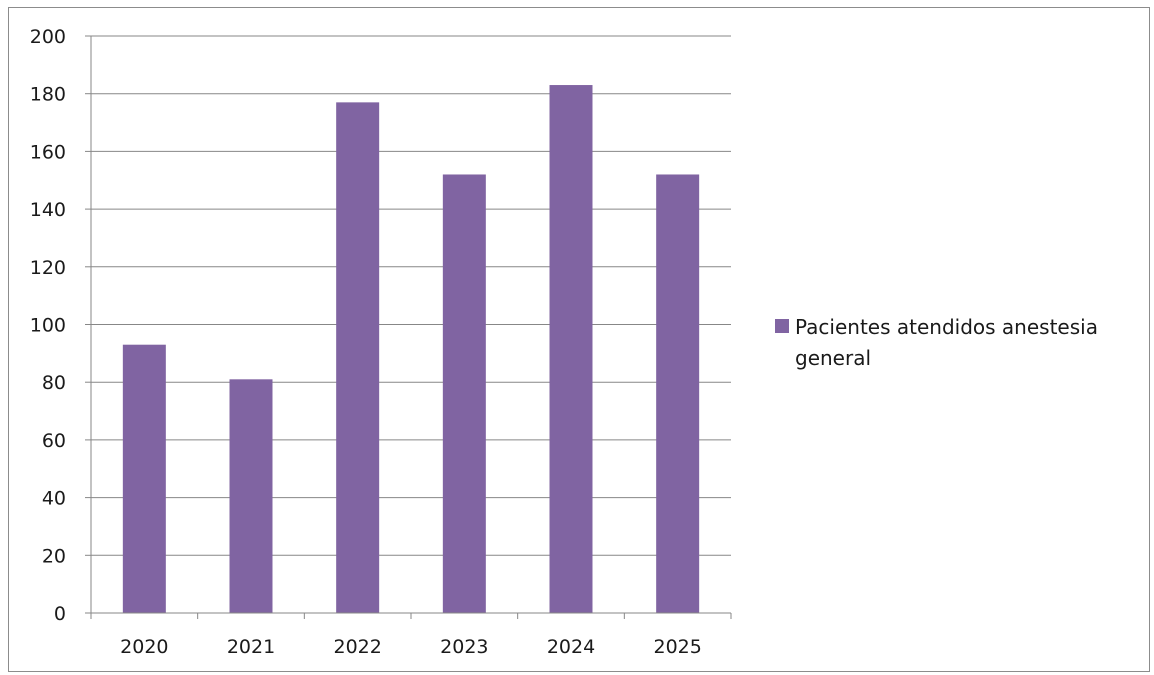 The width and height of the screenshot is (1154, 675). What do you see at coordinates (54, 499) in the screenshot?
I see `y-tick-label: 40` at bounding box center [54, 499].